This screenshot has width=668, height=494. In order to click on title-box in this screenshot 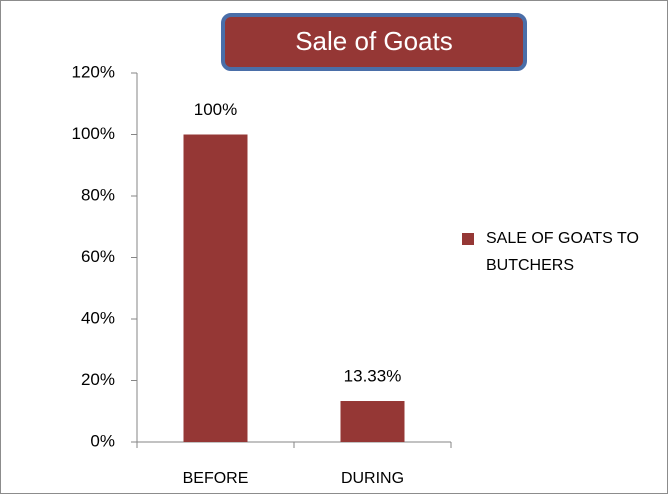, I will do `click(374, 42)`.